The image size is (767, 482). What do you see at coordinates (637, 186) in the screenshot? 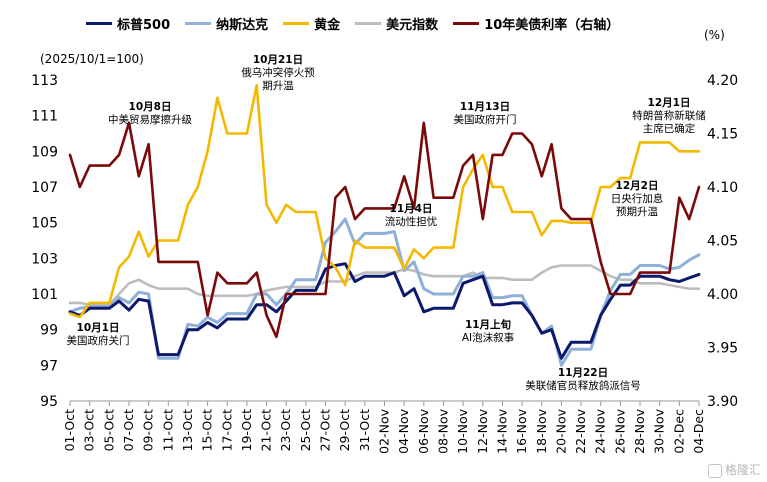
I see `annotation-text: 12月2日` at bounding box center [637, 186].